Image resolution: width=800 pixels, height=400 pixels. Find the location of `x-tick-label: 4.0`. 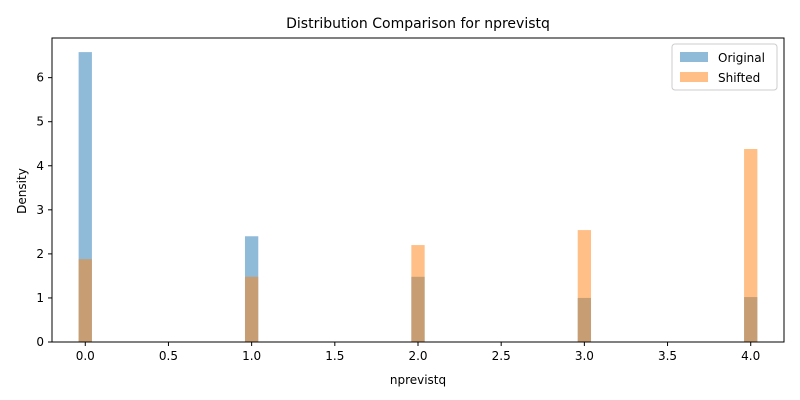

x-tick-label: 4.0 is located at coordinates (750, 356).